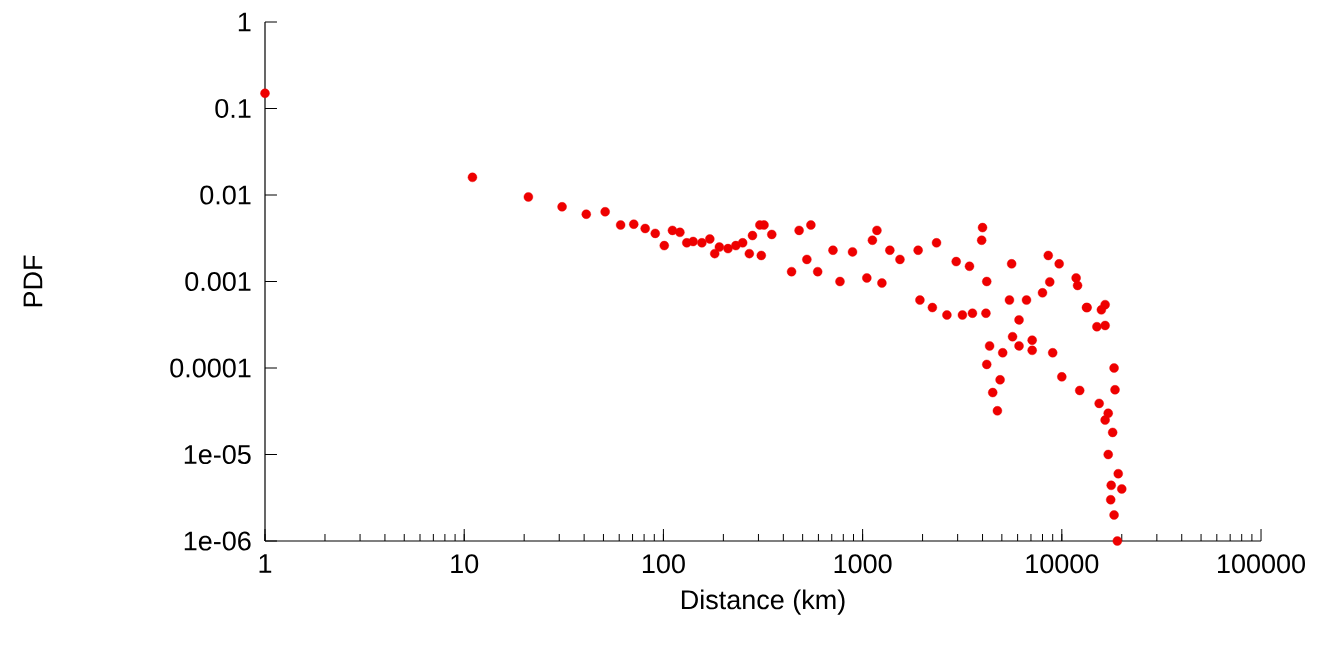 Image resolution: width=1340 pixels, height=651 pixels. What do you see at coordinates (1261, 564) in the screenshot?
I see `x-tick-label: 100000` at bounding box center [1261, 564].